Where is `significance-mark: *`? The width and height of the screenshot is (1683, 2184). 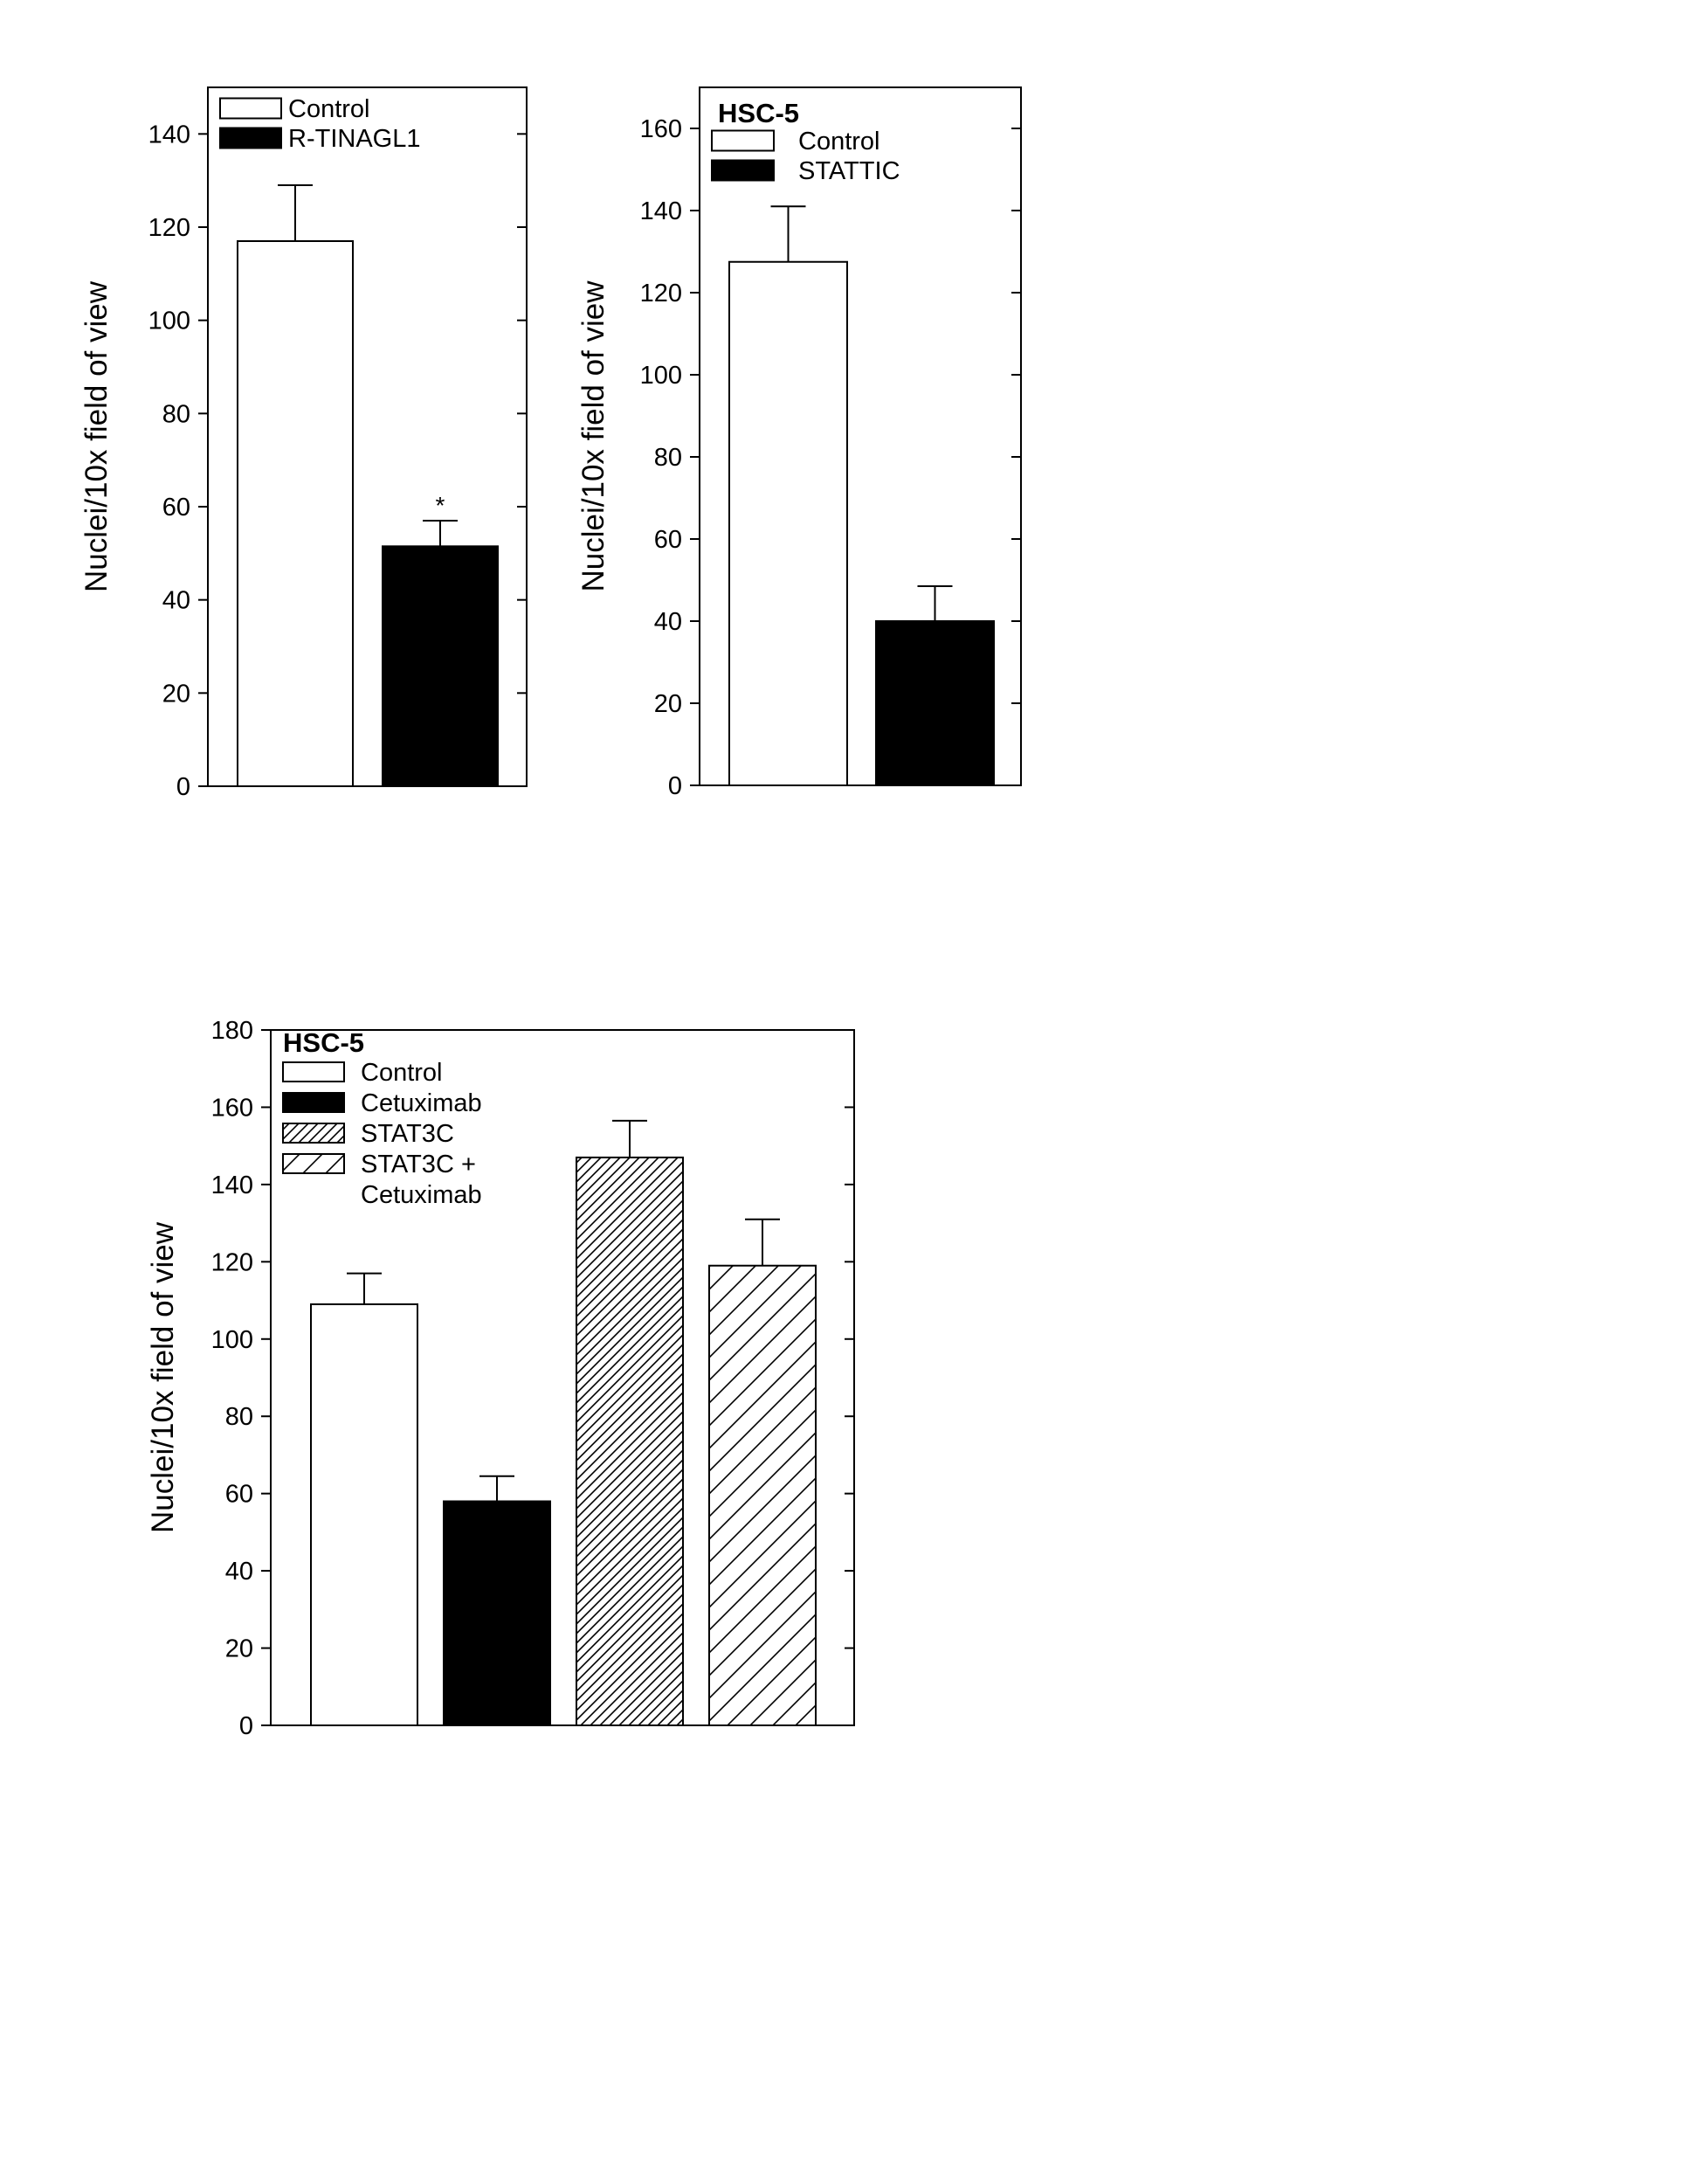 significance-mark: * is located at coordinates (440, 506).